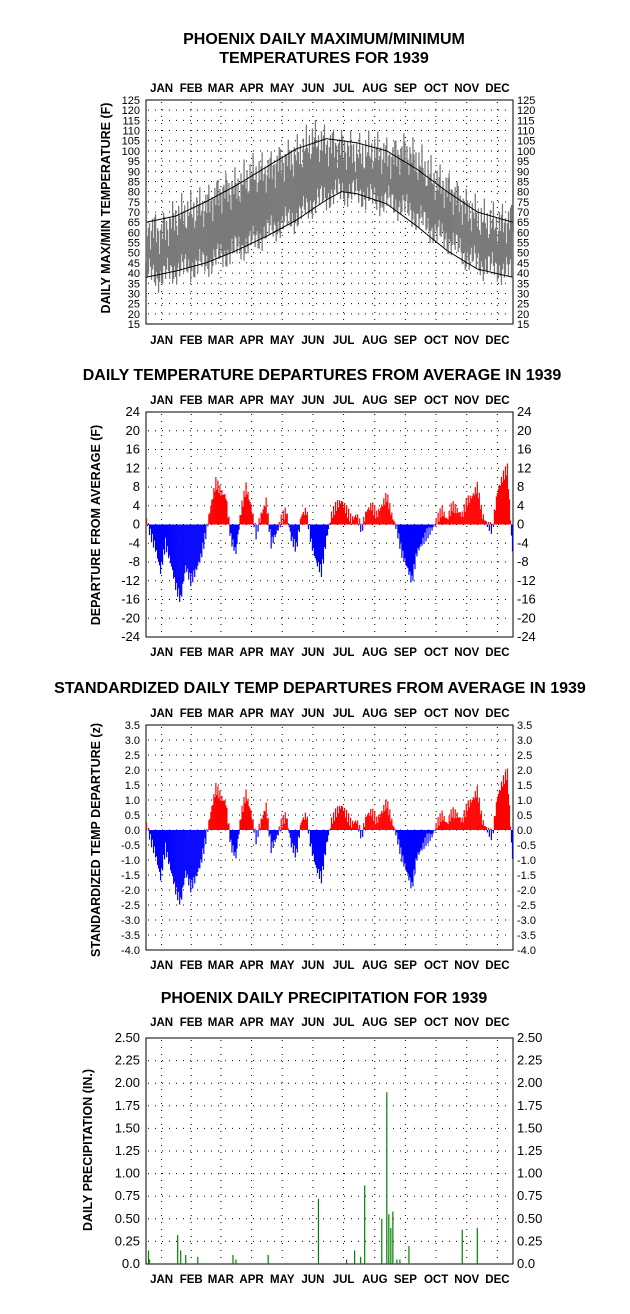 This screenshot has width=630, height=1314. I want to click on chart2-ytick-right: -4, so click(523, 542).